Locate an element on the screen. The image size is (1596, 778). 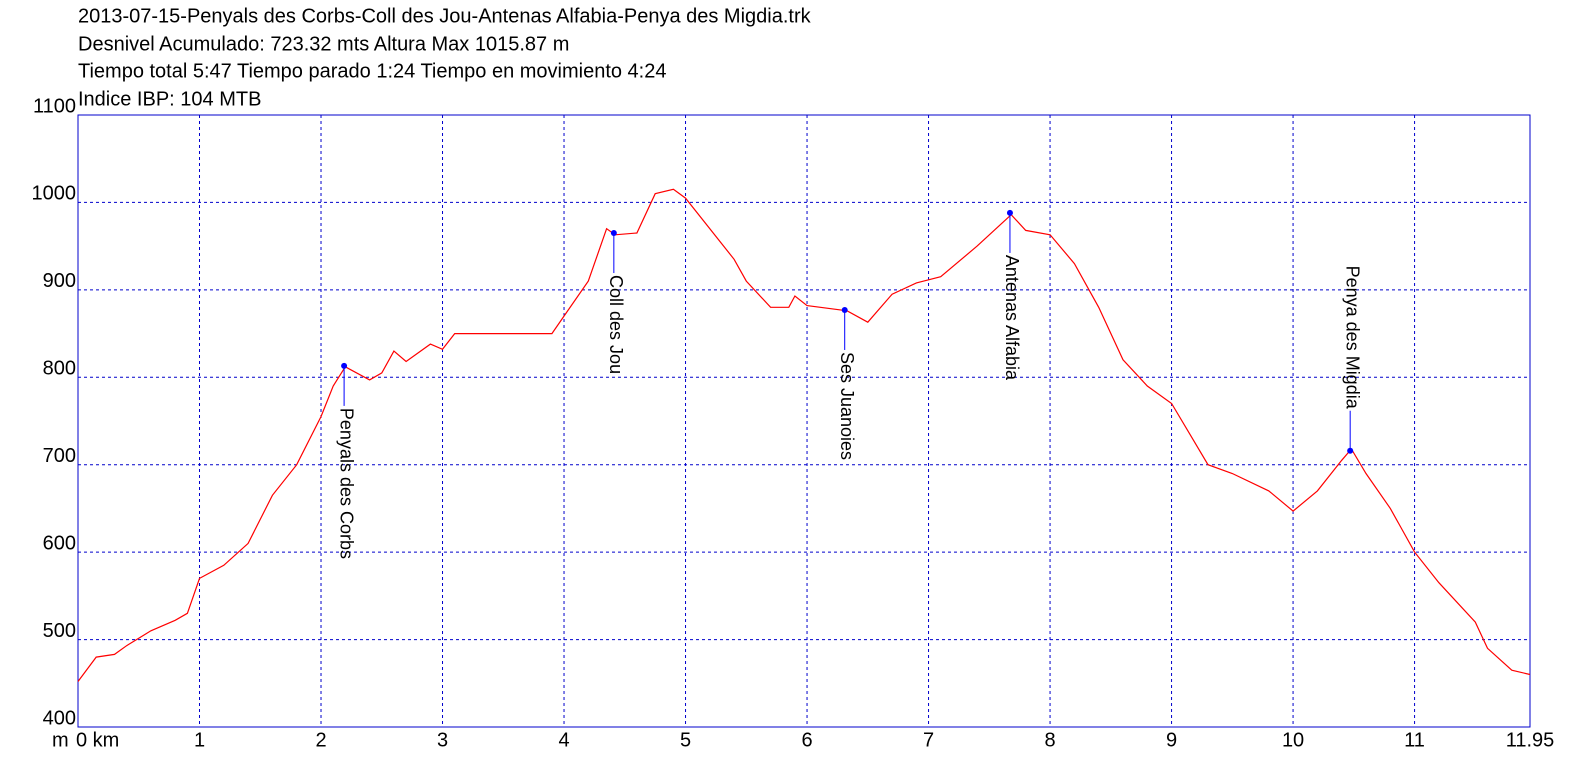
x-tick-label: 5 is located at coordinates (685, 740).